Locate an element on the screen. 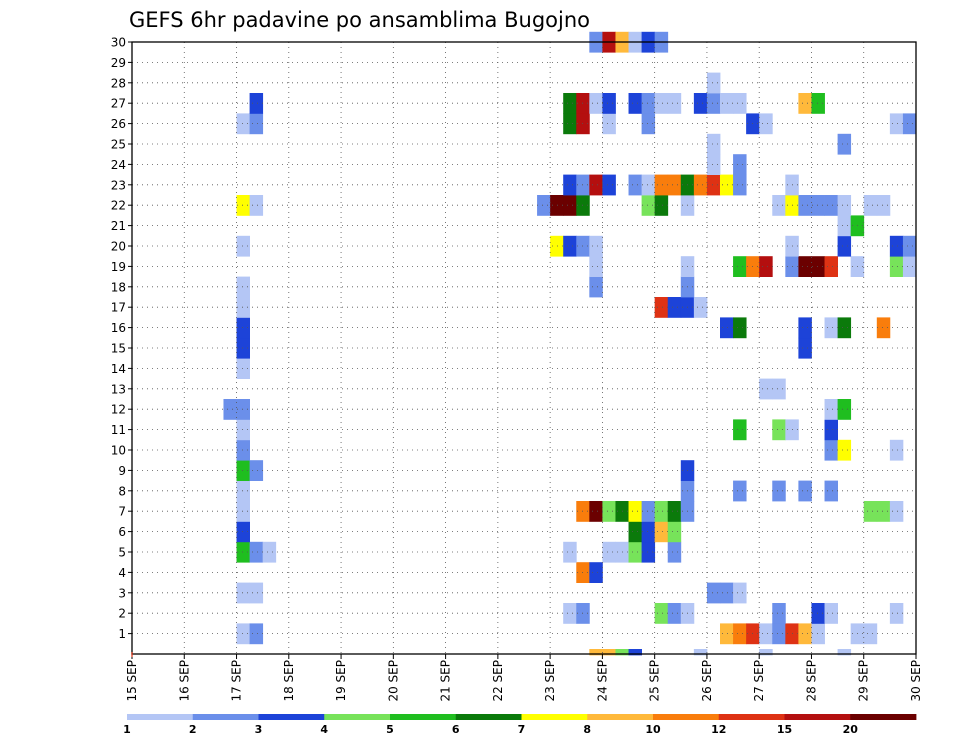 The height and width of the screenshot is (742, 960). color-legend: 1 2 3 4 5 6 7 8 10 12 15 20 is located at coordinates (520, 725).